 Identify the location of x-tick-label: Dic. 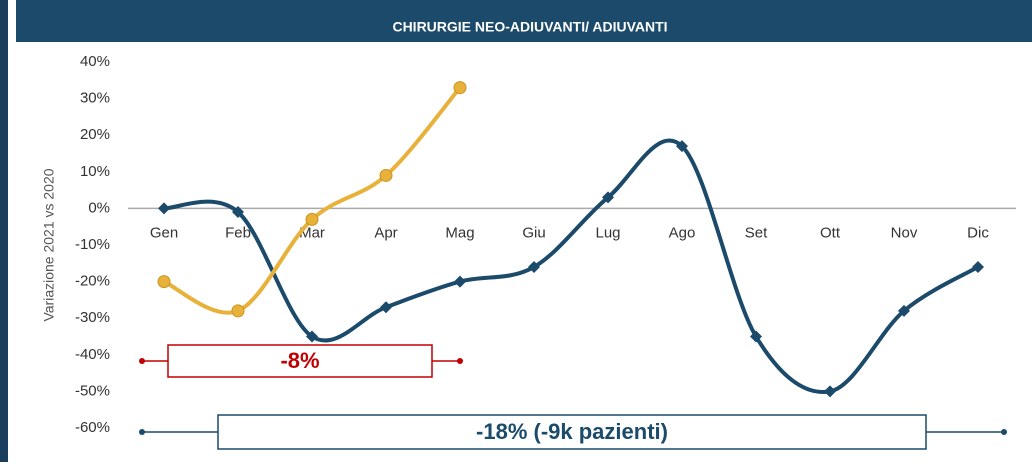
(978, 232).